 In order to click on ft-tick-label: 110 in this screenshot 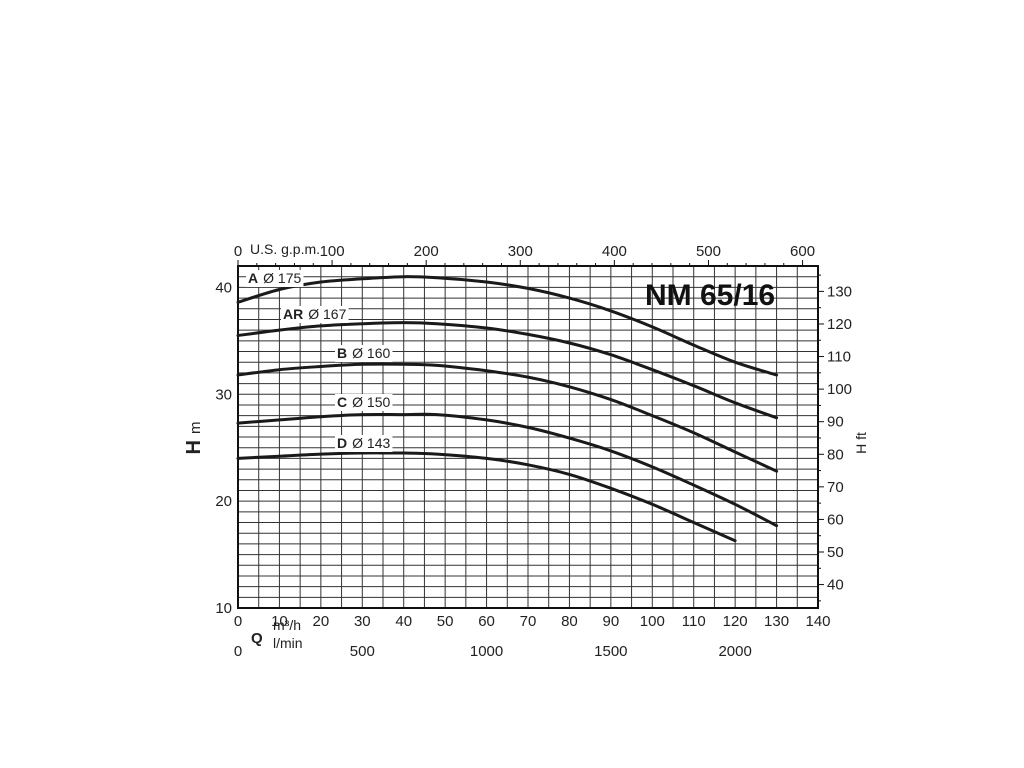, I will do `click(839, 357)`.